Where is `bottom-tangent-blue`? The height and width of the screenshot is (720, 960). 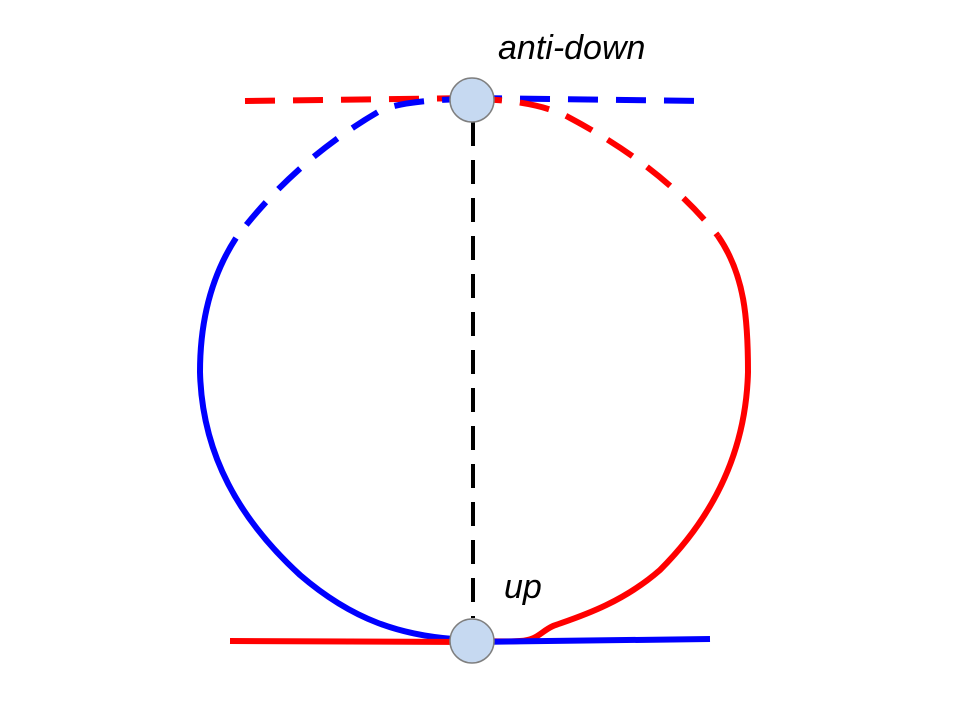
bottom-tangent-blue is located at coordinates (591, 640).